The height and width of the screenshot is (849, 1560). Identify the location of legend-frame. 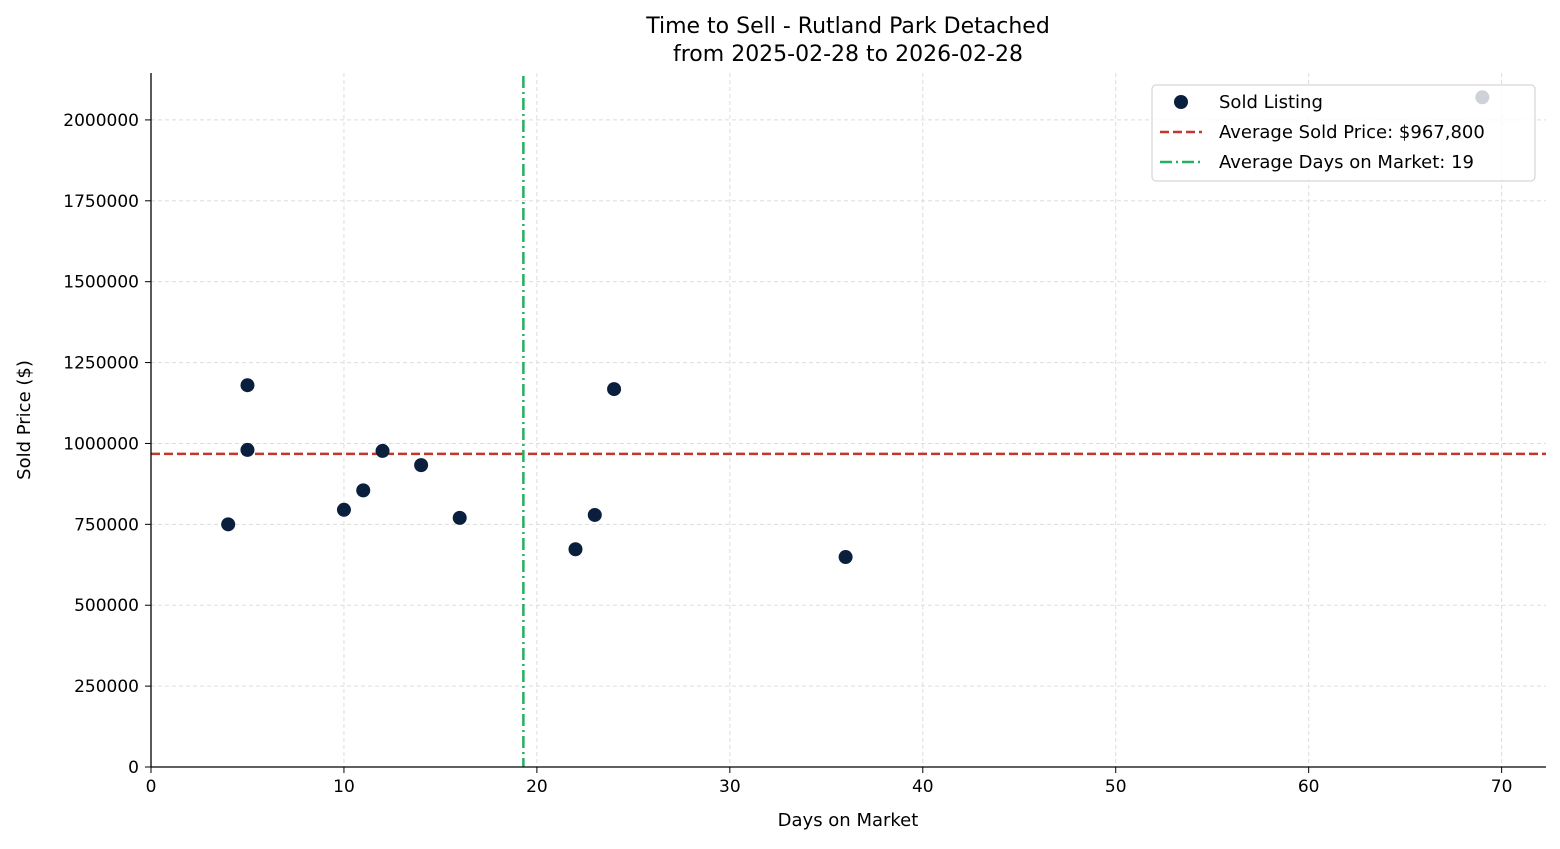
(1343, 133).